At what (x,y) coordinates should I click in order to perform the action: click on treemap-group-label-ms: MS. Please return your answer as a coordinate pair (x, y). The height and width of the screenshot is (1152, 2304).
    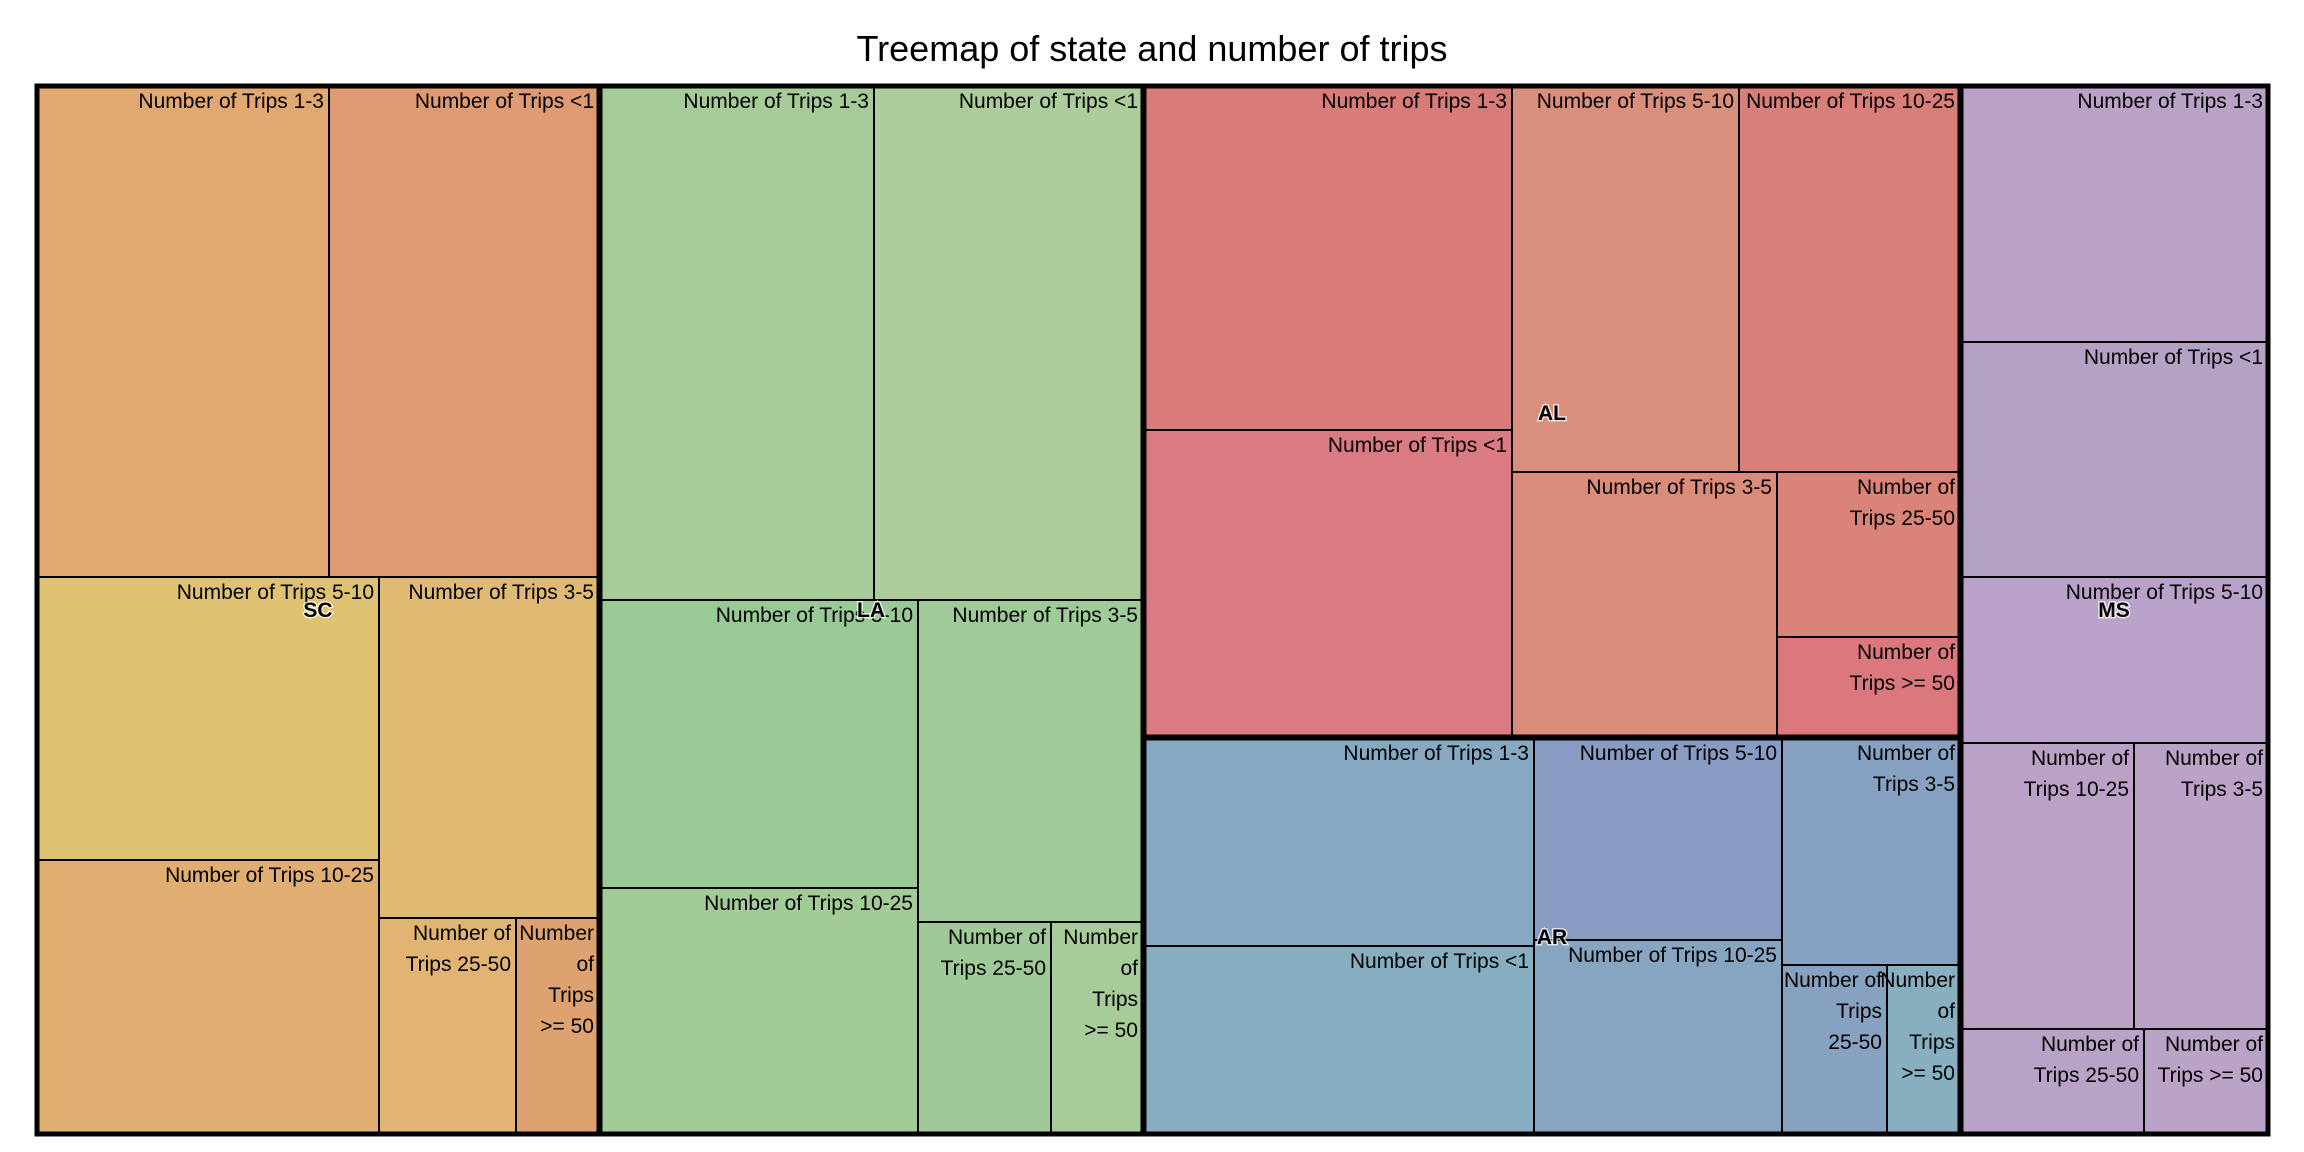
    Looking at the image, I should click on (2114, 610).